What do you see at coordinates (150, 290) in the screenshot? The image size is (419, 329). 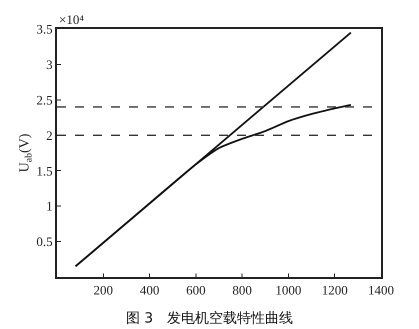 I see `x-tick-label: 400` at bounding box center [150, 290].